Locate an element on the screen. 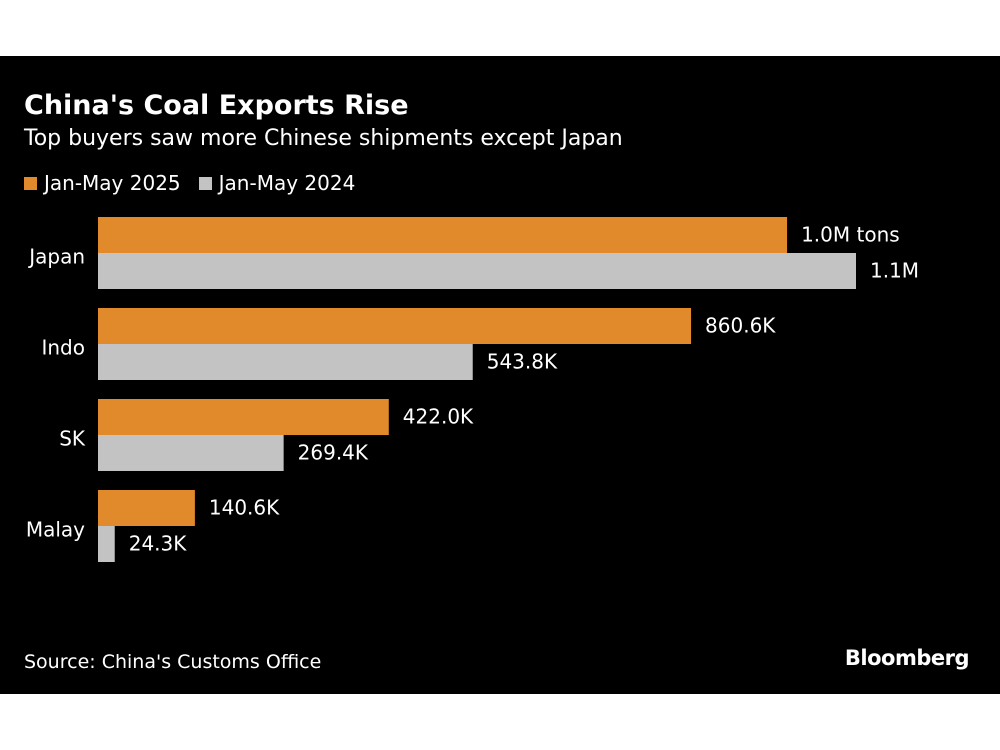  legend-label-2025: Jan-May 2025 is located at coordinates (112, 183).